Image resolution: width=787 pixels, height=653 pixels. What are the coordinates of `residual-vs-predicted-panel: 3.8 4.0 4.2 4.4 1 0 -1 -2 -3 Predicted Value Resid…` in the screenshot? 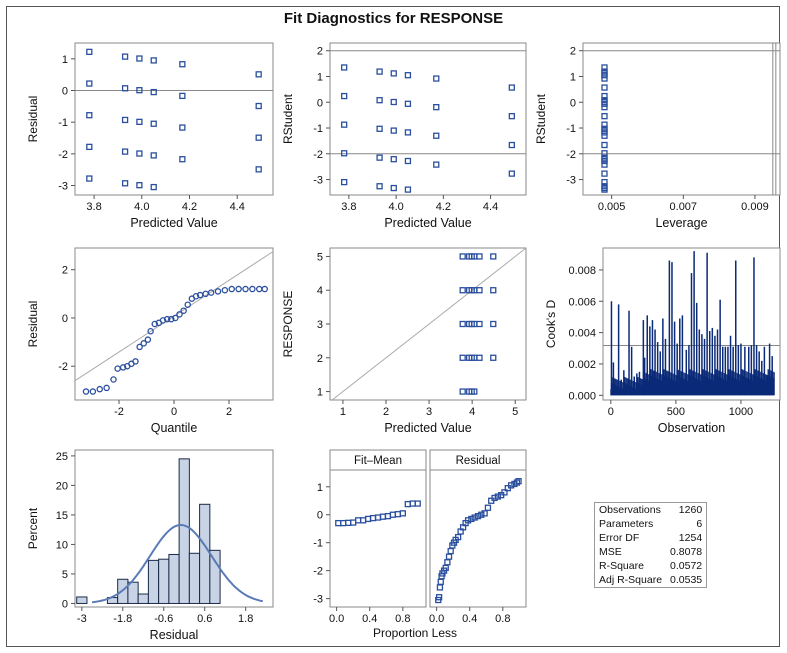 It's located at (150, 136).